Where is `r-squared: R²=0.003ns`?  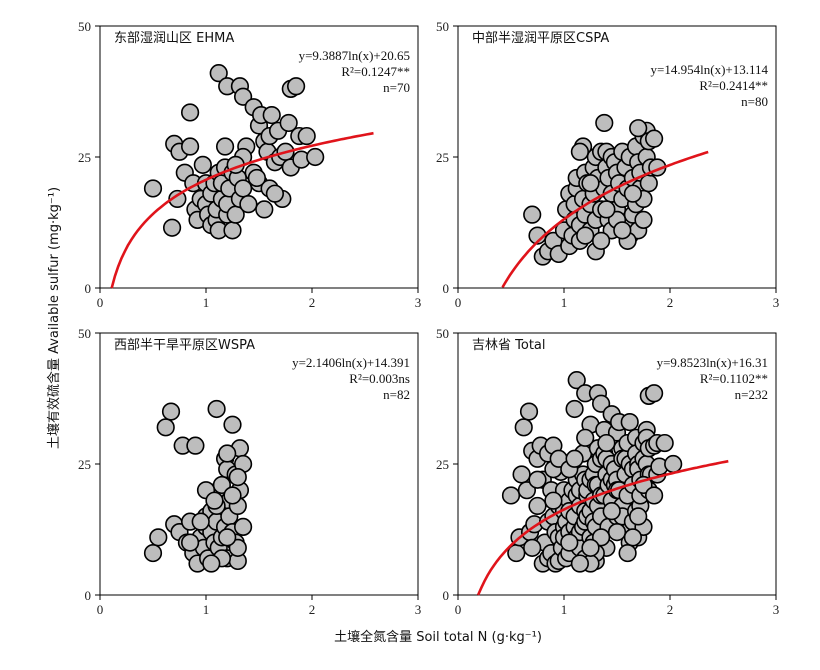 r-squared: R²=0.003ns is located at coordinates (379, 378).